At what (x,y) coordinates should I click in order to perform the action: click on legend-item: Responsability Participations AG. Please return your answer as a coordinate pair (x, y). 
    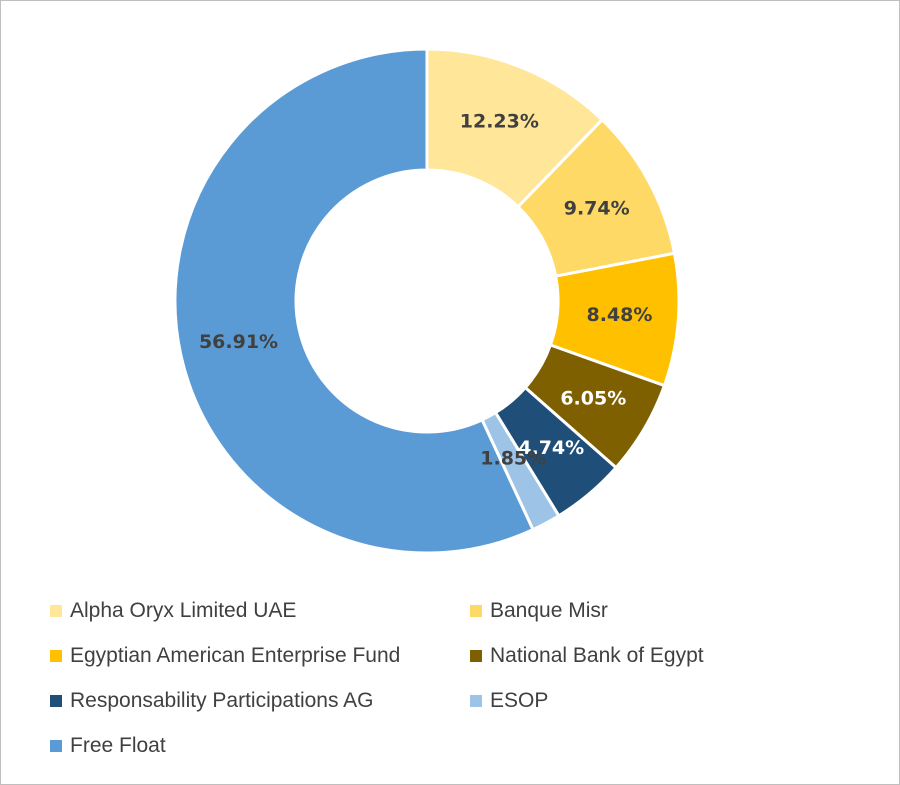
    Looking at the image, I should click on (212, 701).